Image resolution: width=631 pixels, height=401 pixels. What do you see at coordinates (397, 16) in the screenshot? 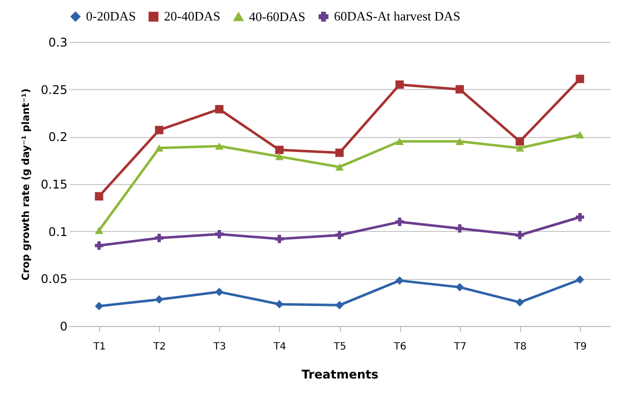
I see `legend-label: 60DAS-At harvest DAS` at bounding box center [397, 16].